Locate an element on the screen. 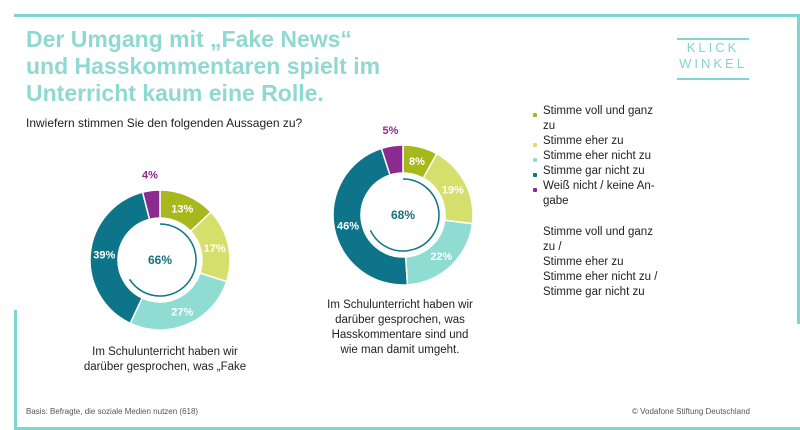 This screenshot has height=430, width=800. legend-dot-eher-nicht-zu is located at coordinates (535, 160).